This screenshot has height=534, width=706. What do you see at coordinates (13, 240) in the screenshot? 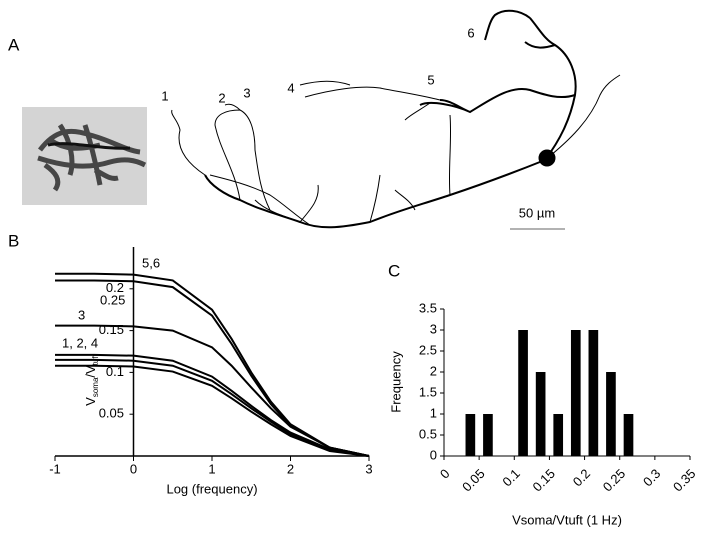
I see `panel-label: B` at bounding box center [13, 240].